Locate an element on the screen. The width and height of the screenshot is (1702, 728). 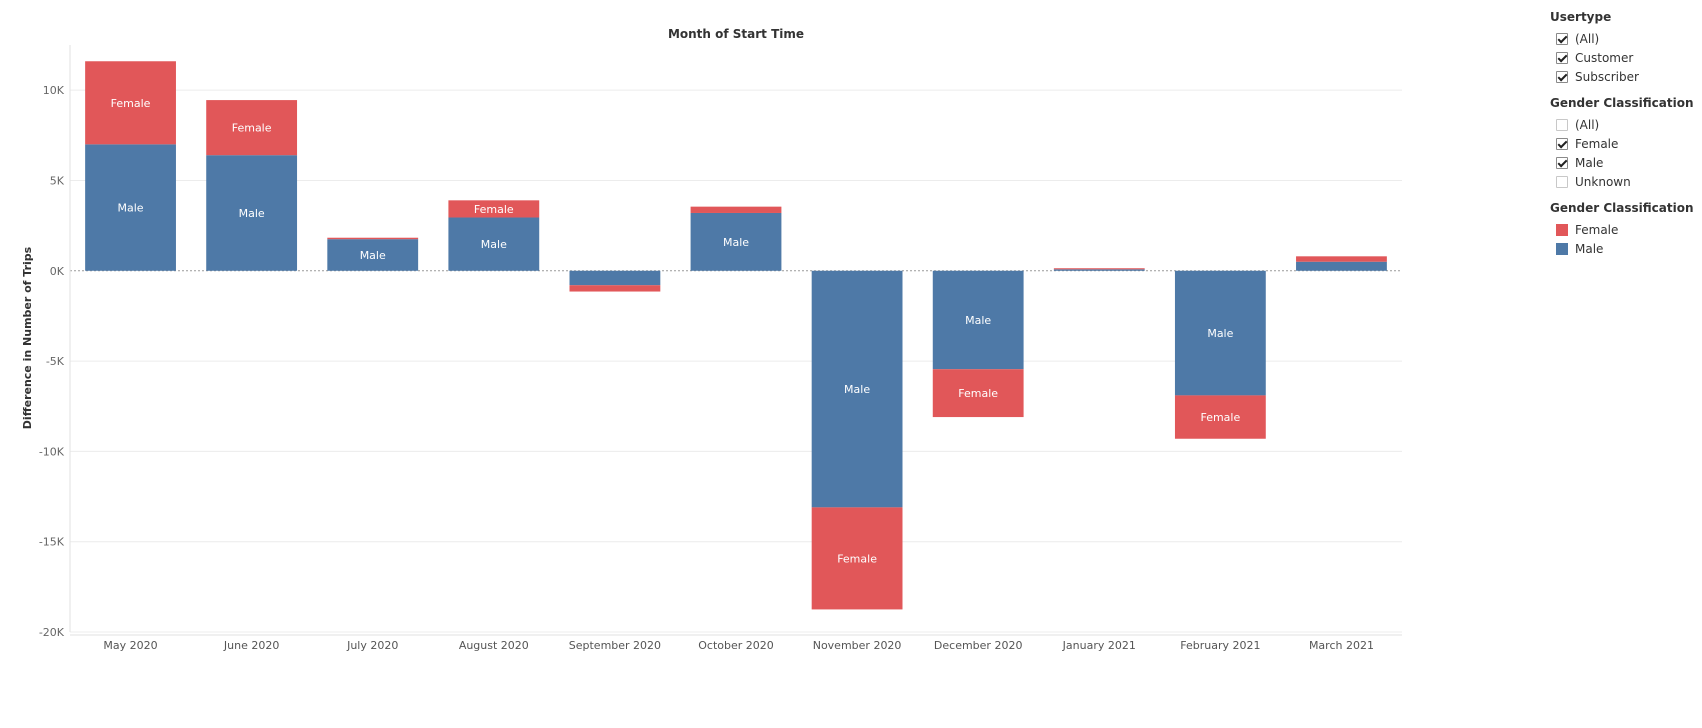
legend-label: Female is located at coordinates (1597, 229).